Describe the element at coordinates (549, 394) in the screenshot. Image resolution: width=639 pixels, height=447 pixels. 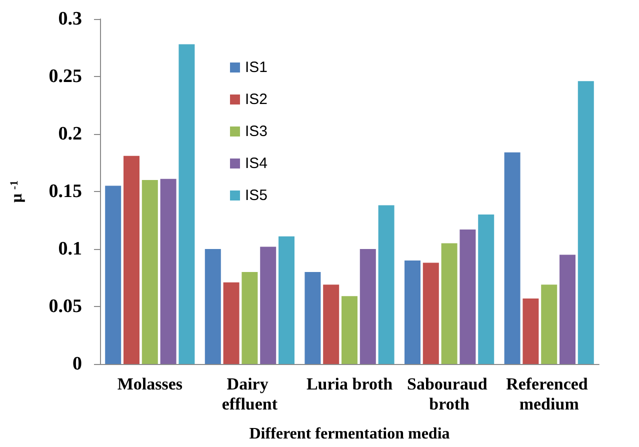
I see `x-tick-label: Referenced medium` at that location.